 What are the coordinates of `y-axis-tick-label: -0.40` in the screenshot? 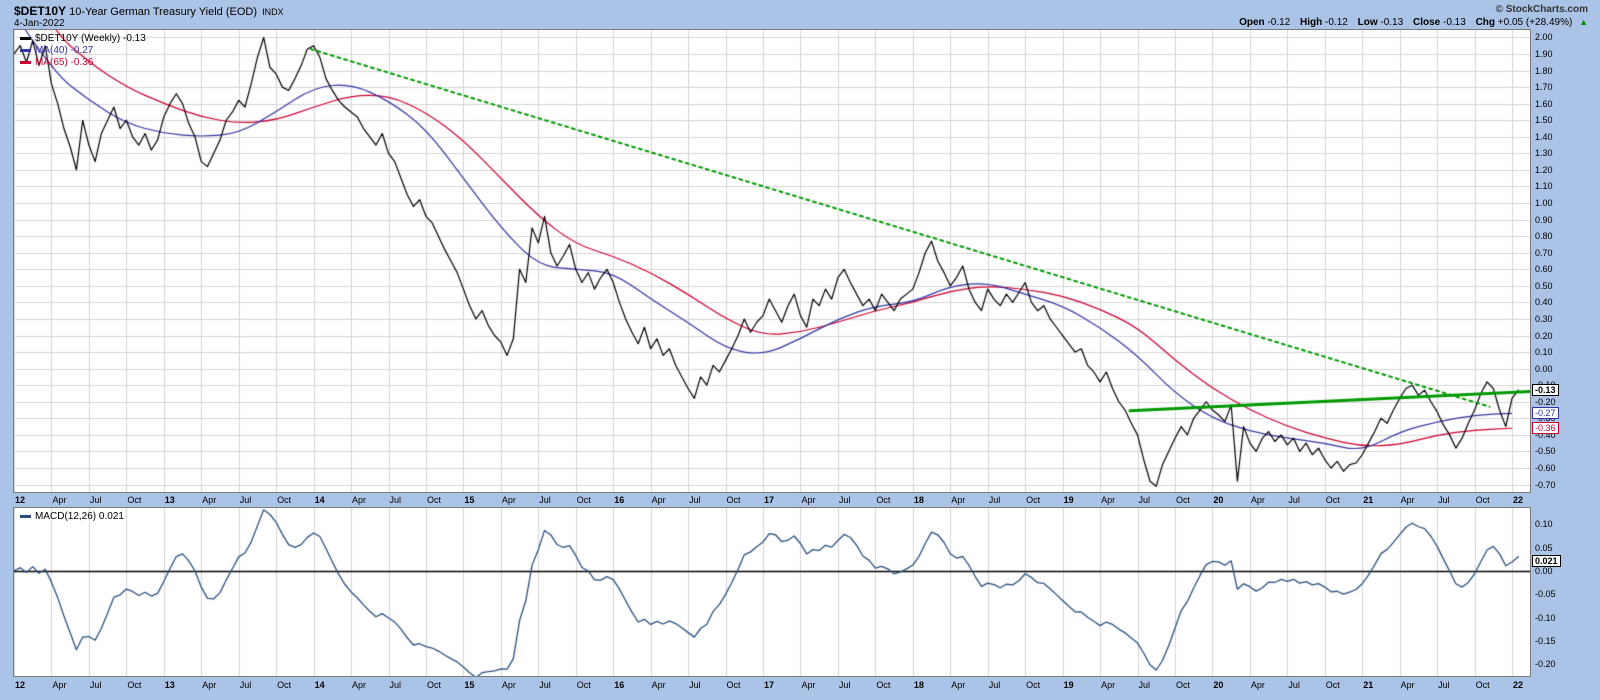 It's located at (1545, 434).